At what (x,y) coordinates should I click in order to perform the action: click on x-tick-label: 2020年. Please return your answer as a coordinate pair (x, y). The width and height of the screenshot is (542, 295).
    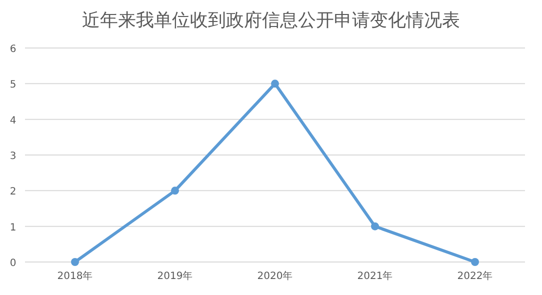
    Looking at the image, I should click on (275, 276).